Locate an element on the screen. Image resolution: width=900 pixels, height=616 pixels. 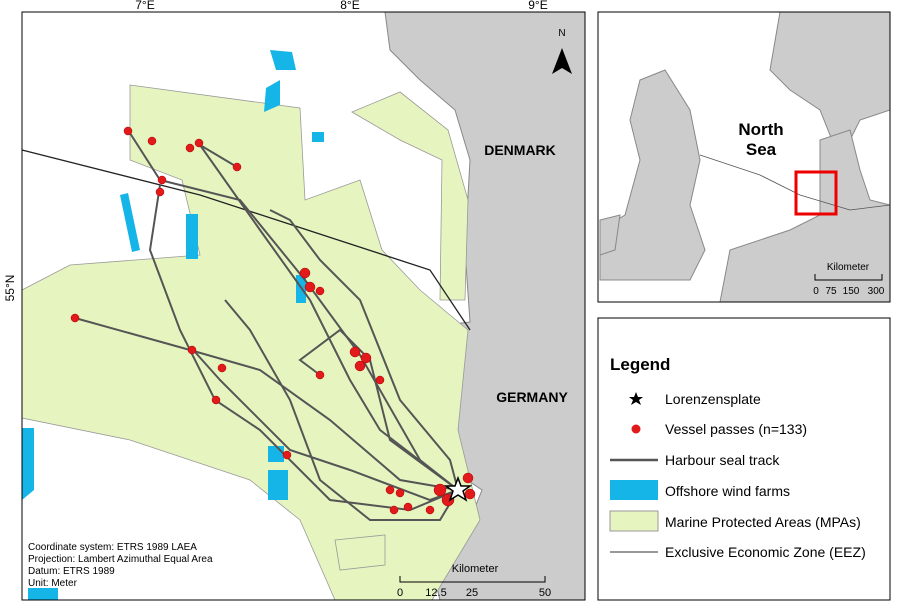
country-label: DENMARK is located at coordinates (520, 150).